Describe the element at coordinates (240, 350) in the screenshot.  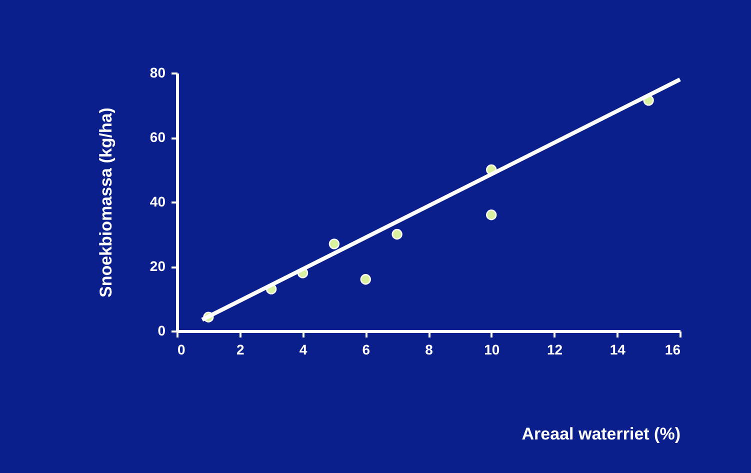
I see `x-tick-label: 2` at that location.